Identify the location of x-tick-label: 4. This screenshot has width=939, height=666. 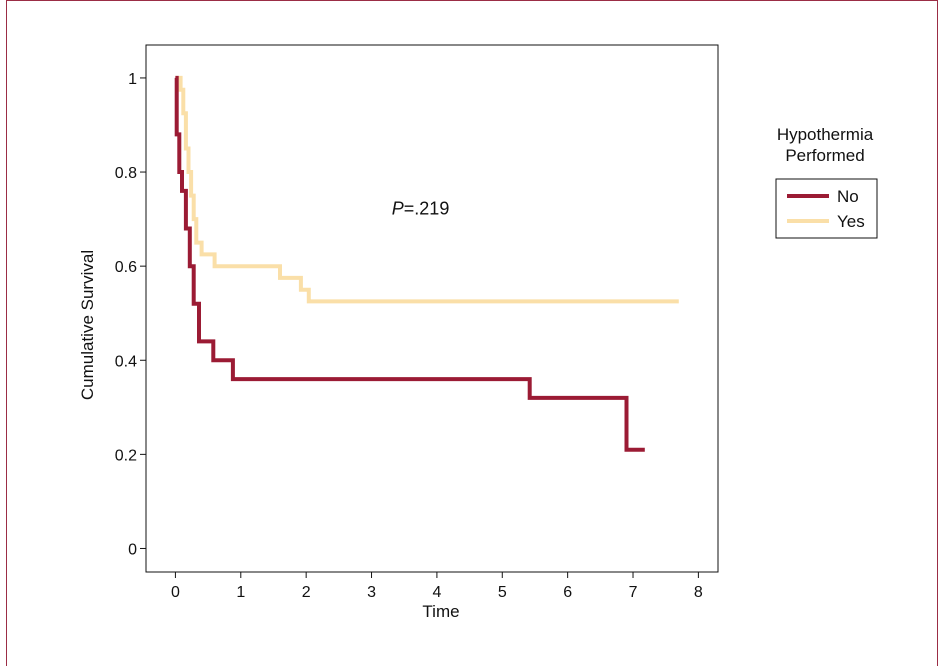
(436, 592).